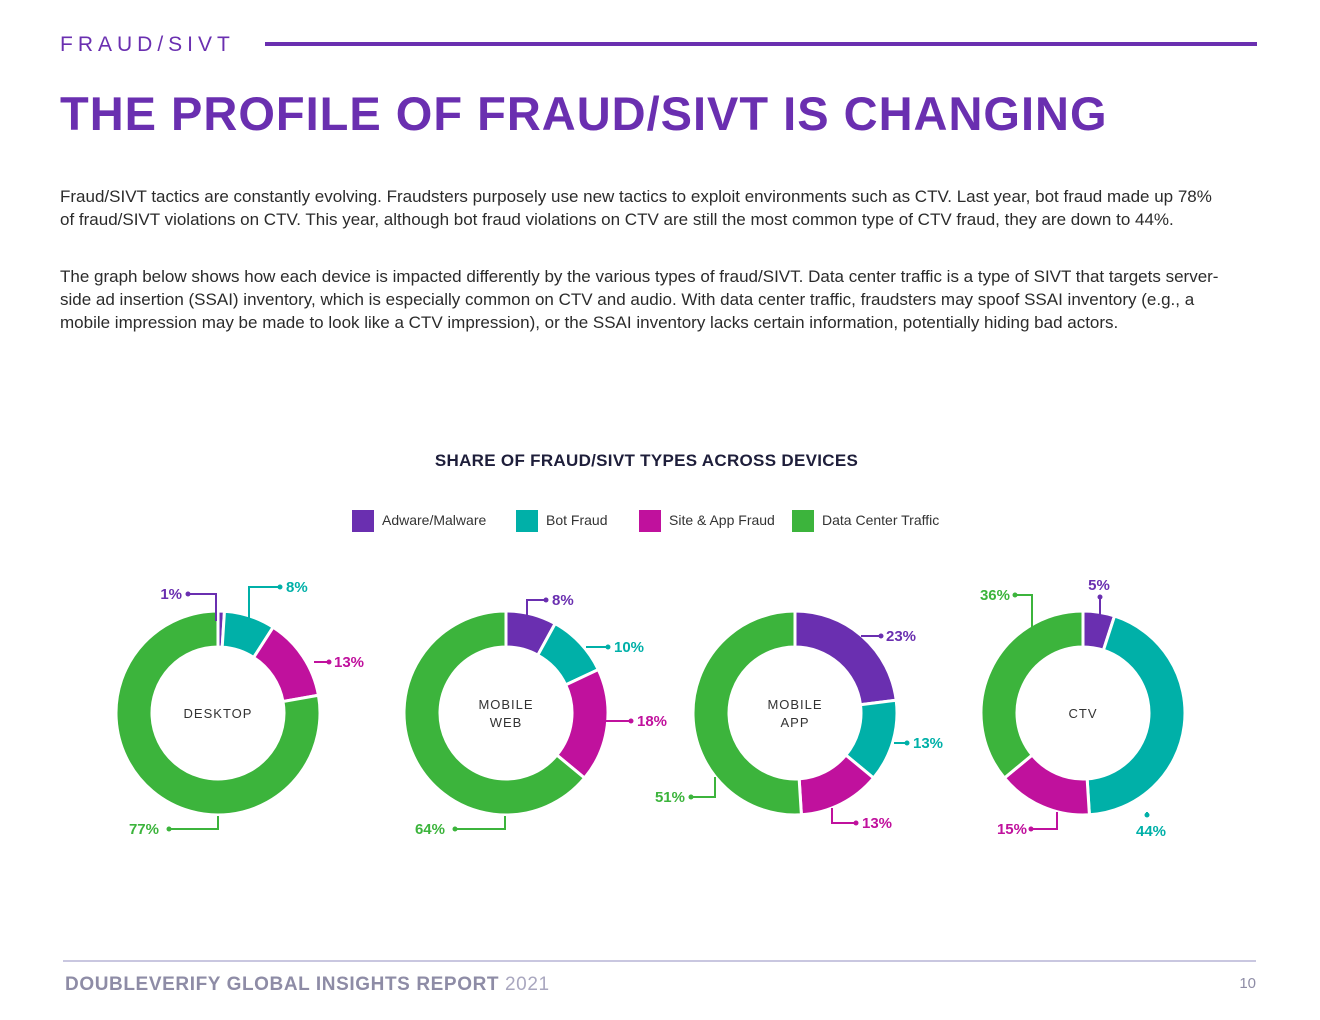 The height and width of the screenshot is (1020, 1320). What do you see at coordinates (1083, 713) in the screenshot?
I see `donut-center-label: CTV` at bounding box center [1083, 713].